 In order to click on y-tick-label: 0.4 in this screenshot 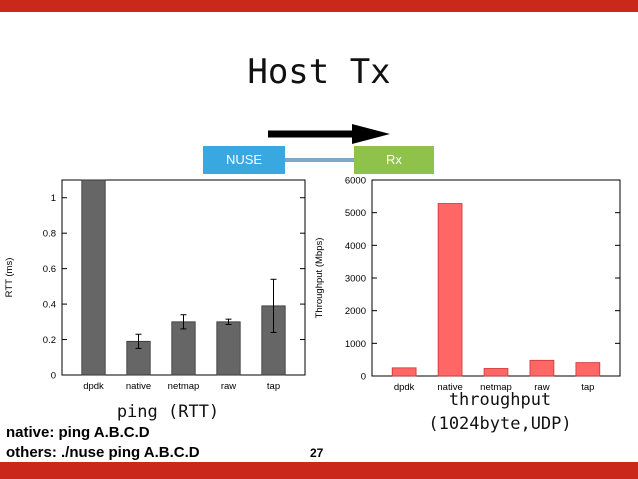, I will do `click(49, 305)`.